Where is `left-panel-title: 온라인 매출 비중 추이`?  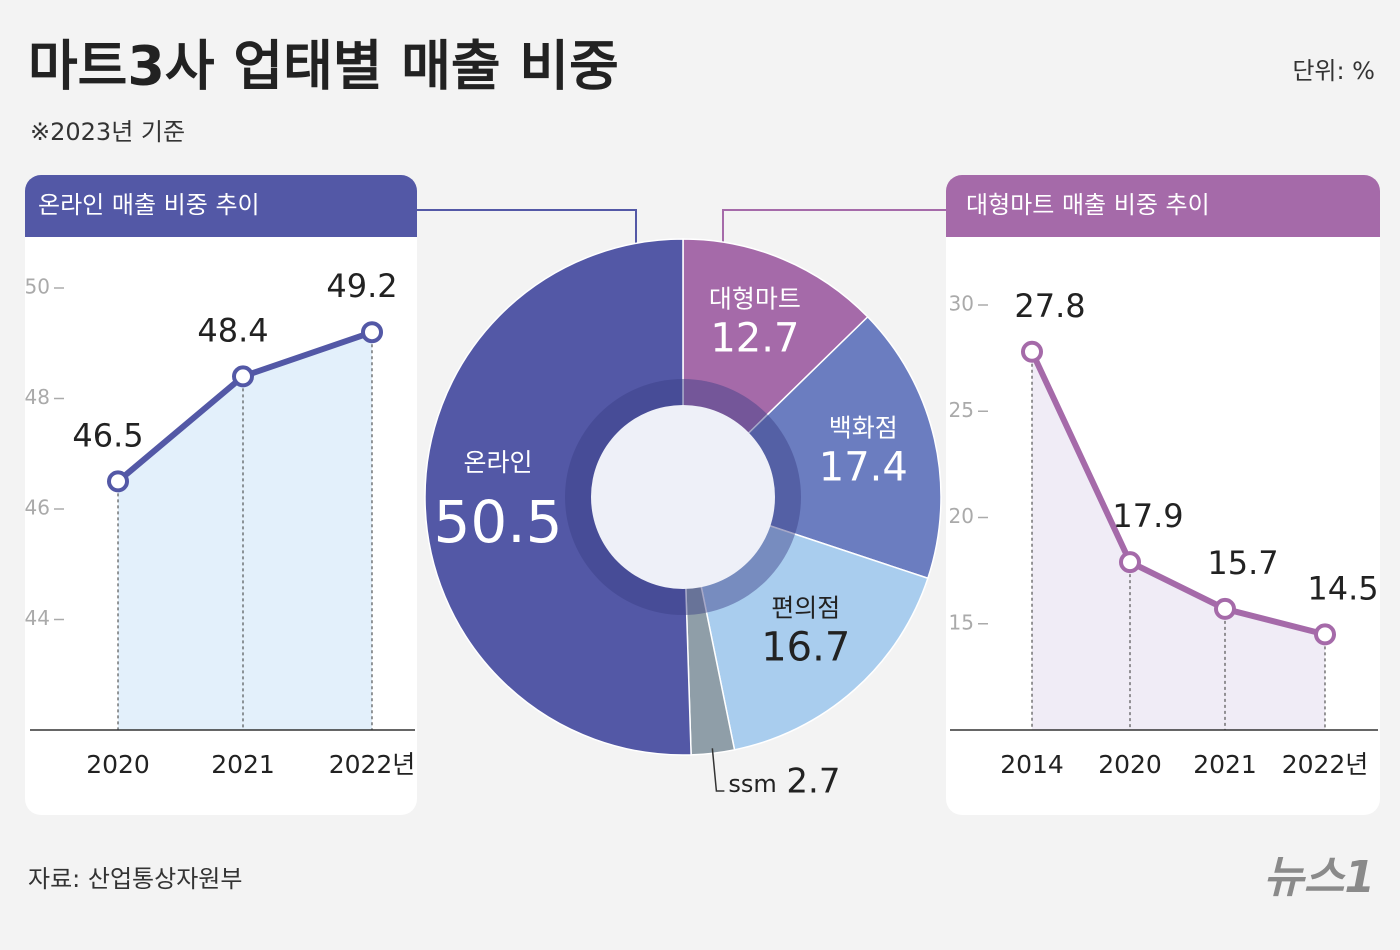
left-panel-title: 온라인 매출 비중 추이 is located at coordinates (149, 205).